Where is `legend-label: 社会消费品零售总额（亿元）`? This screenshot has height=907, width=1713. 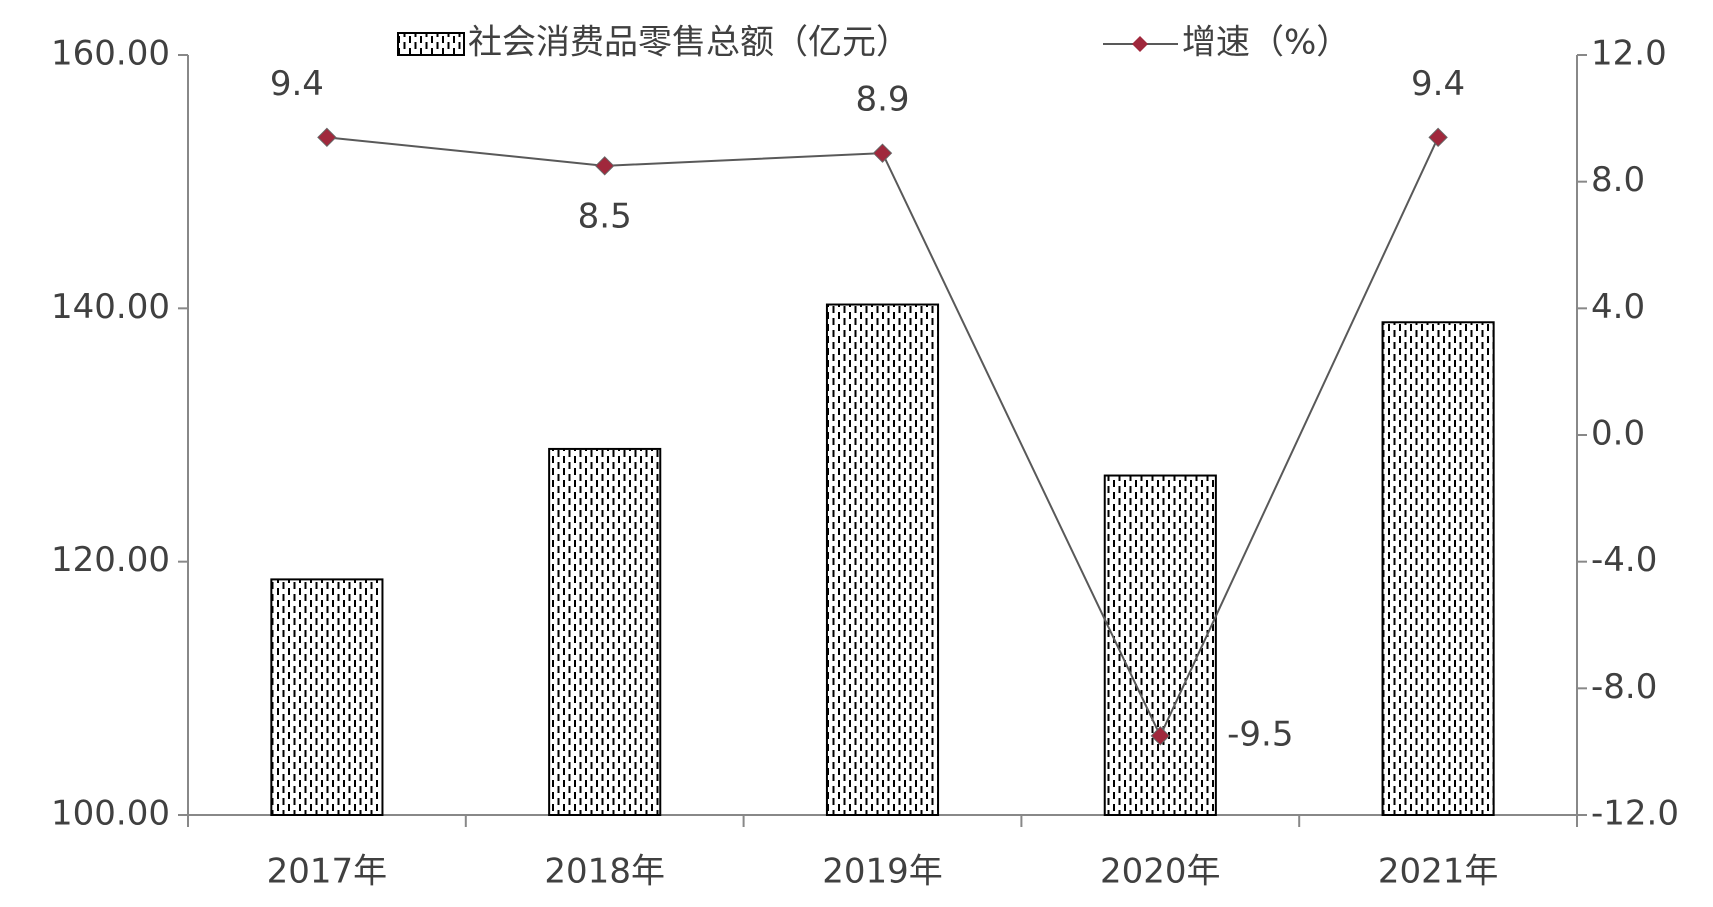
legend-label: 社会消费品零售总额（亿元） is located at coordinates (689, 43).